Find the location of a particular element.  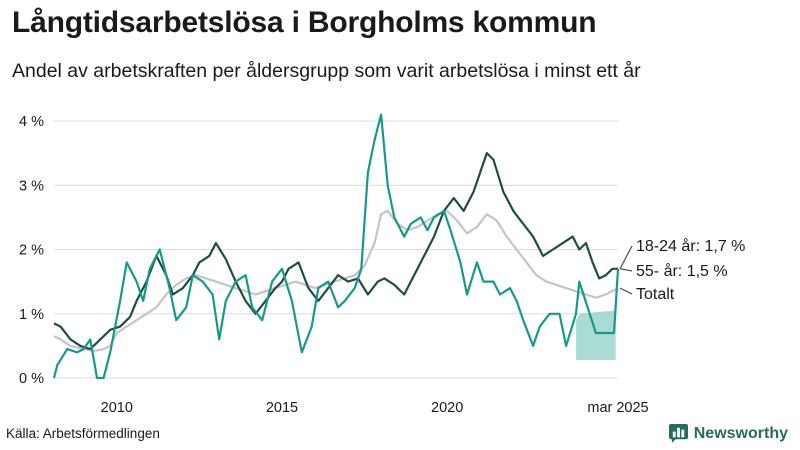

end-labels: 18-24 år: 1,7 % 55- år: 1,5 % Totalt is located at coordinates (690, 270).